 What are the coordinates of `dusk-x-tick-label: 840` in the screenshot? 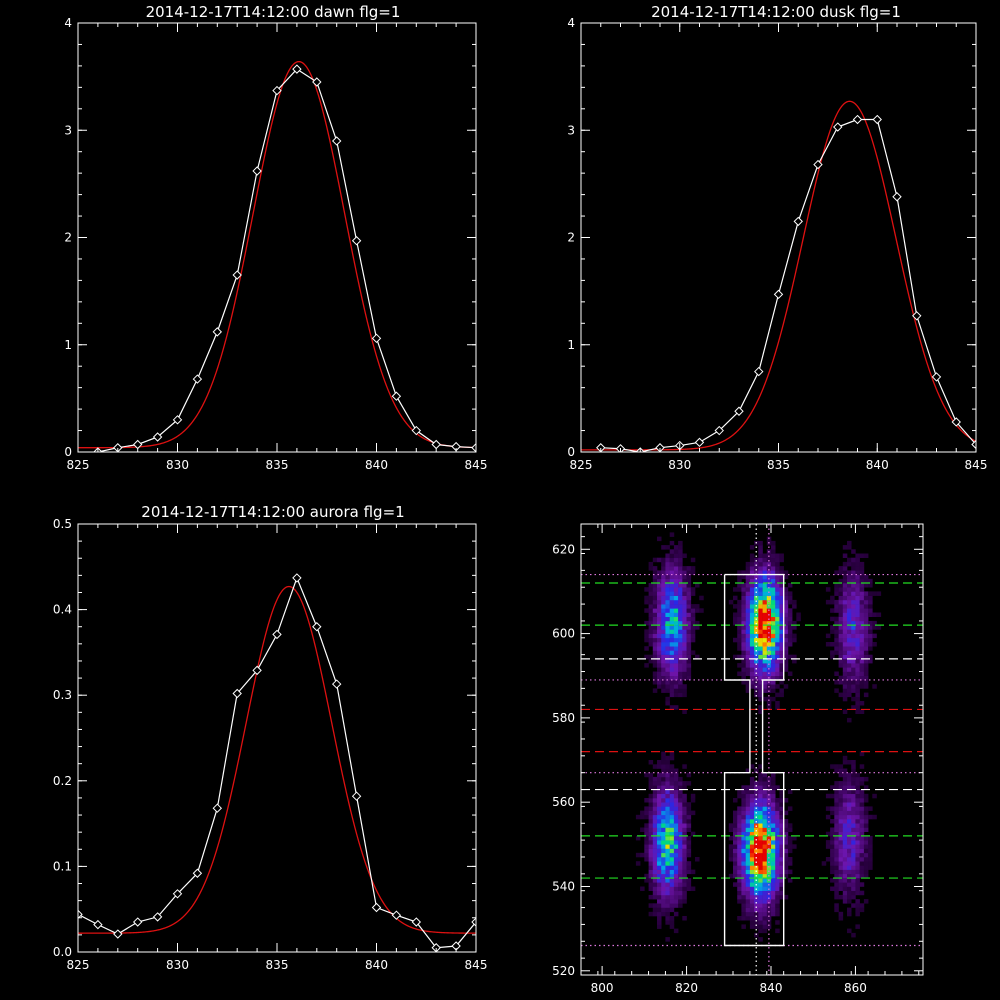 It's located at (877, 465).